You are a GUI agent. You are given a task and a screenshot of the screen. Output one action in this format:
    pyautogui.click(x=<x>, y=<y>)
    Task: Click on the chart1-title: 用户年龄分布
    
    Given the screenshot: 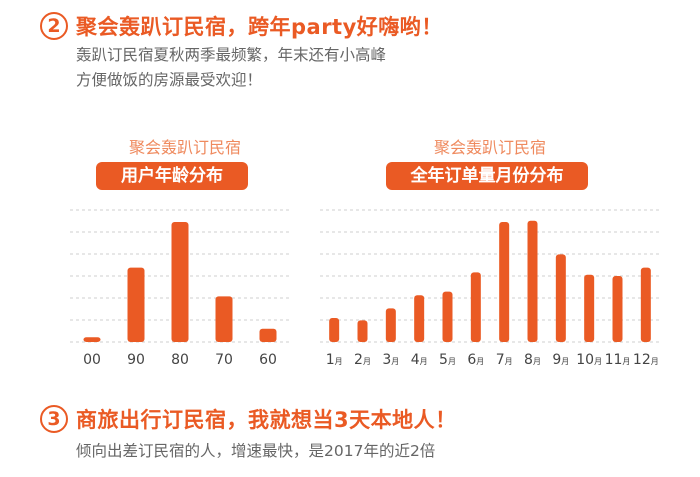 What is the action you would take?
    pyautogui.click(x=172, y=176)
    